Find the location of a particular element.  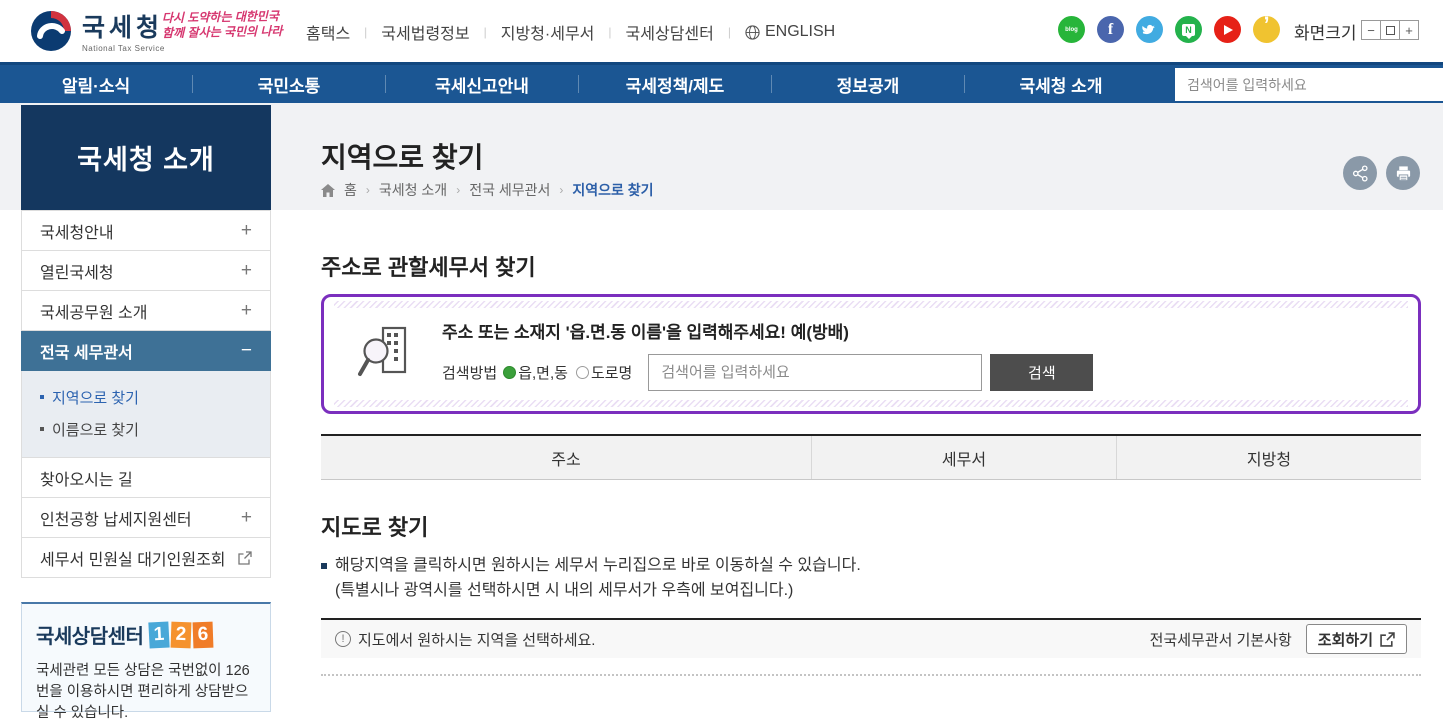

twitter-icon is located at coordinates (1149, 29).